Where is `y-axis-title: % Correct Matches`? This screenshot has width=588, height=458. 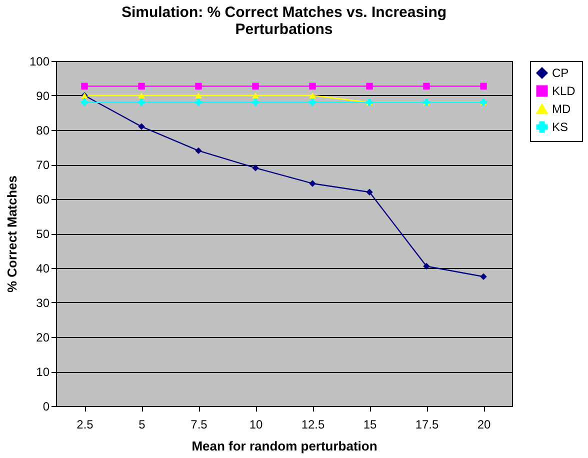 y-axis-title: % Correct Matches is located at coordinates (12, 234).